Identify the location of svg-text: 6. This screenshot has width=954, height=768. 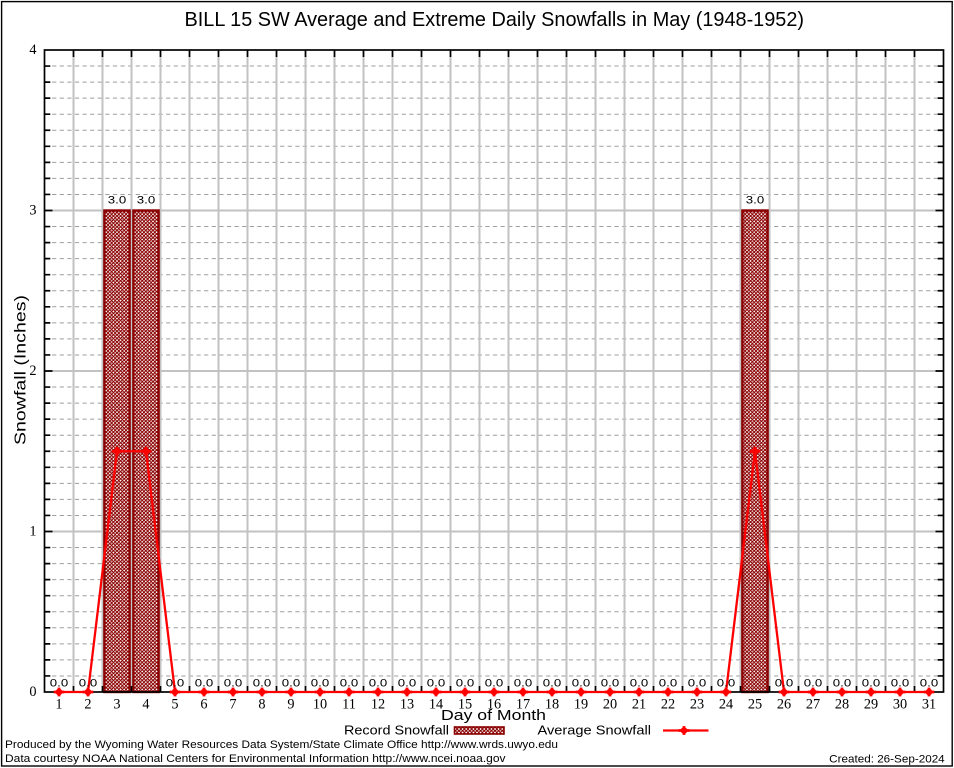
(203, 705).